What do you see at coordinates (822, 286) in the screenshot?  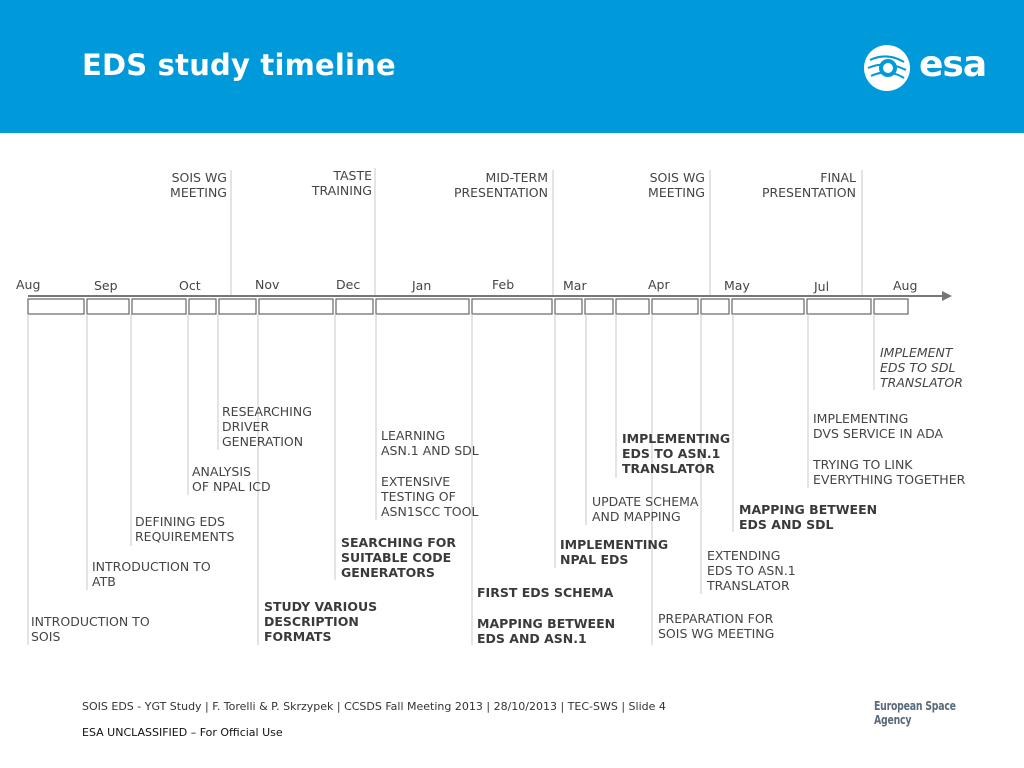 I see `month-label: Jul` at bounding box center [822, 286].